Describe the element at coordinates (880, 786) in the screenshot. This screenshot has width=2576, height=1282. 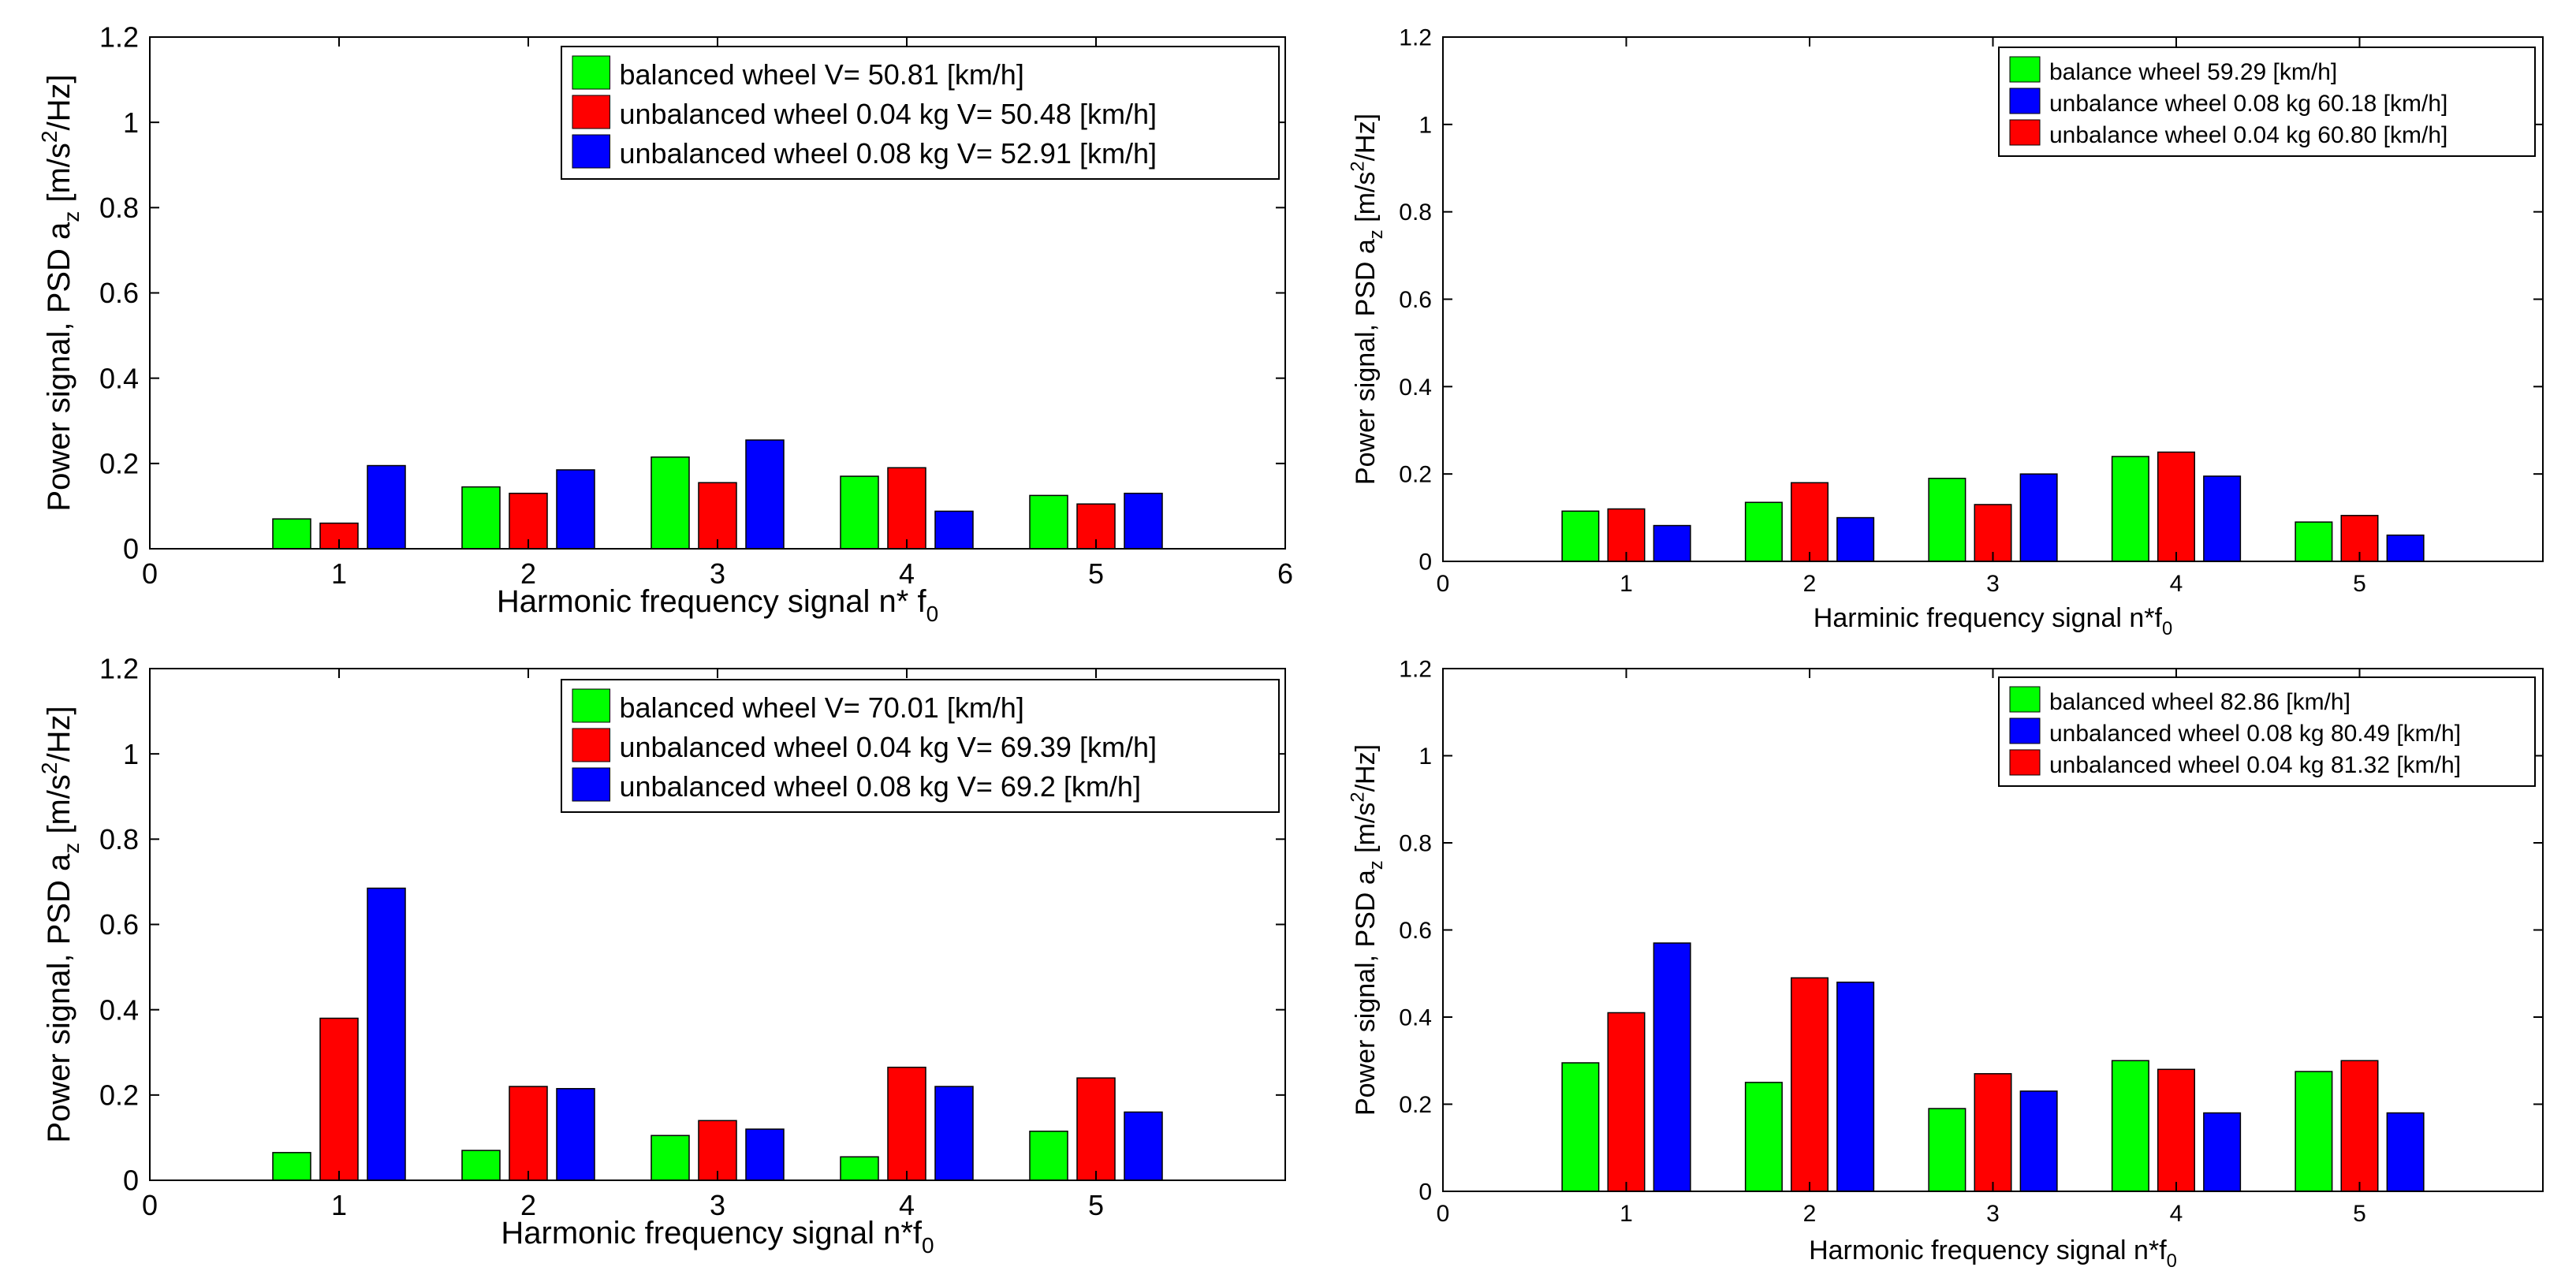
I see `legend-entry: unbalanced wheel 0.08 kg V= 69.2 [km/h]` at that location.